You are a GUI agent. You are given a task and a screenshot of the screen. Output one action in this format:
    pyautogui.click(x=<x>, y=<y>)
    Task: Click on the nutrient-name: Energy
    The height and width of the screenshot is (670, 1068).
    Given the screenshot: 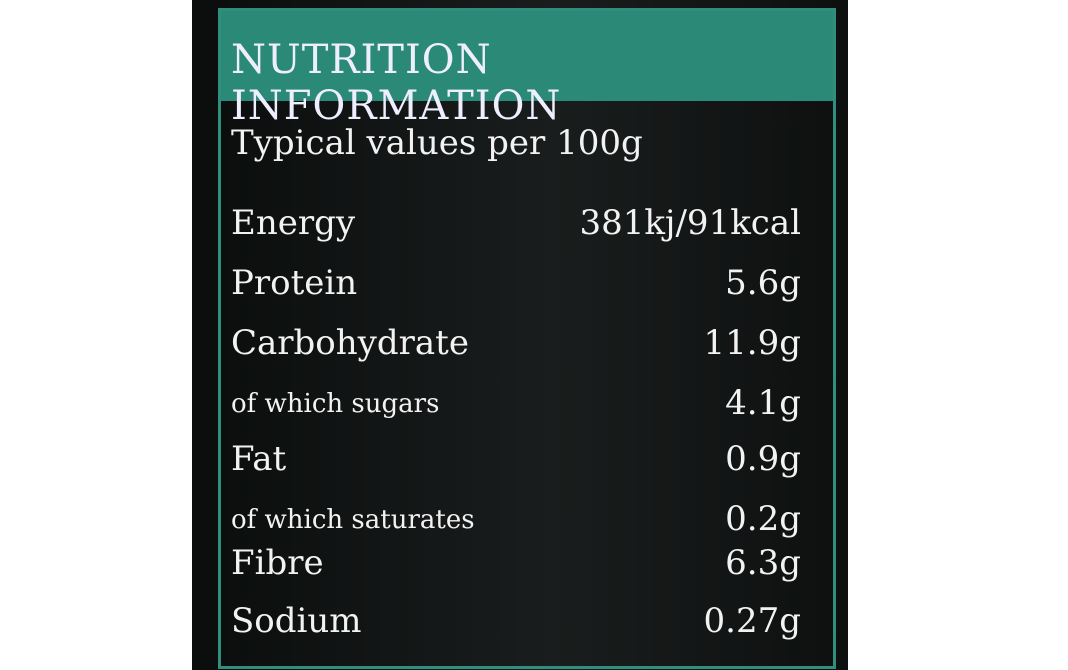 What is the action you would take?
    pyautogui.click(x=293, y=223)
    